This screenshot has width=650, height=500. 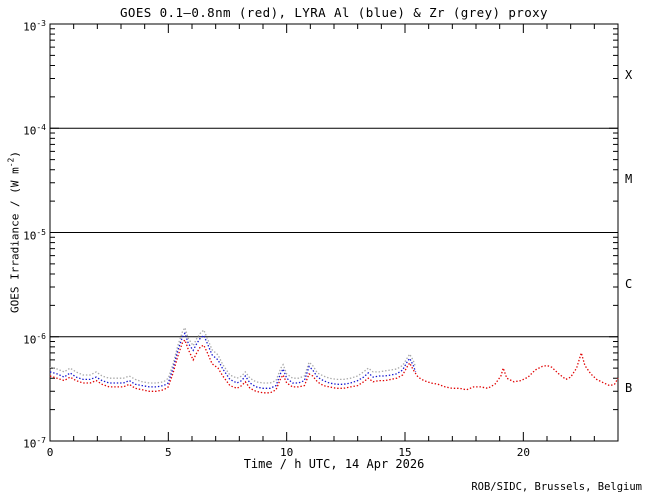 I want to click on y-tick-label: 10⁻⁴, so click(x=34, y=130).